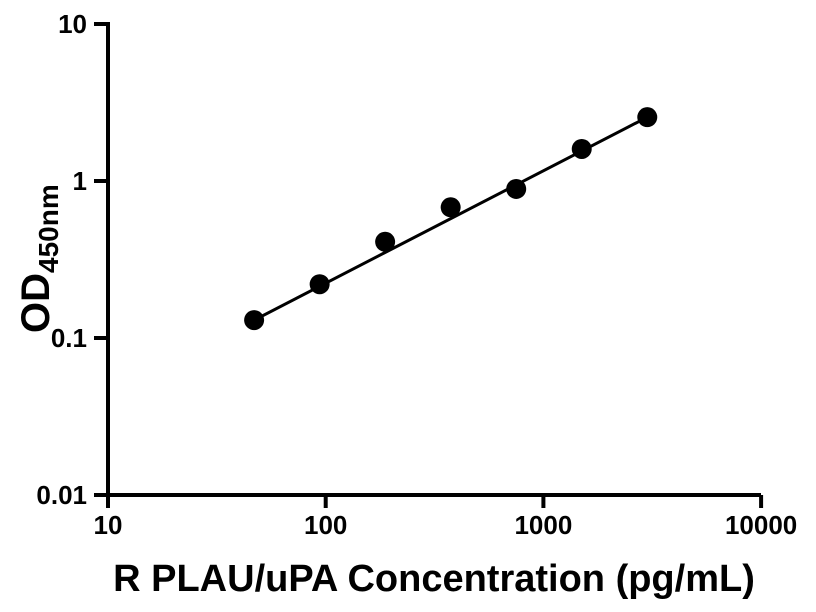 The height and width of the screenshot is (612, 816). Describe the element at coordinates (80, 181) in the screenshot. I see `y-tick-label: 1` at that location.